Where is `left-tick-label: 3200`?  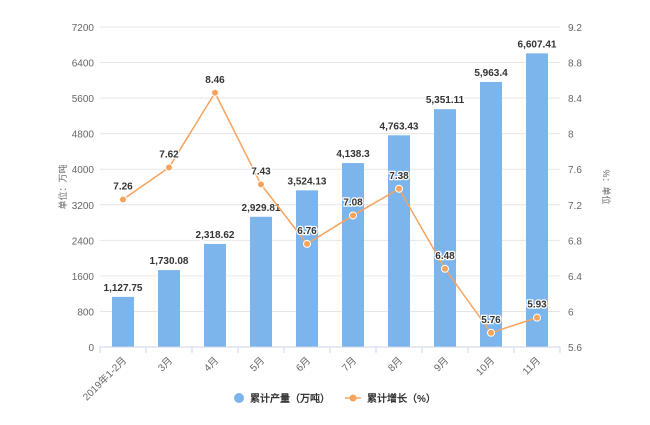 left-tick-label: 3200 is located at coordinates (83, 206).